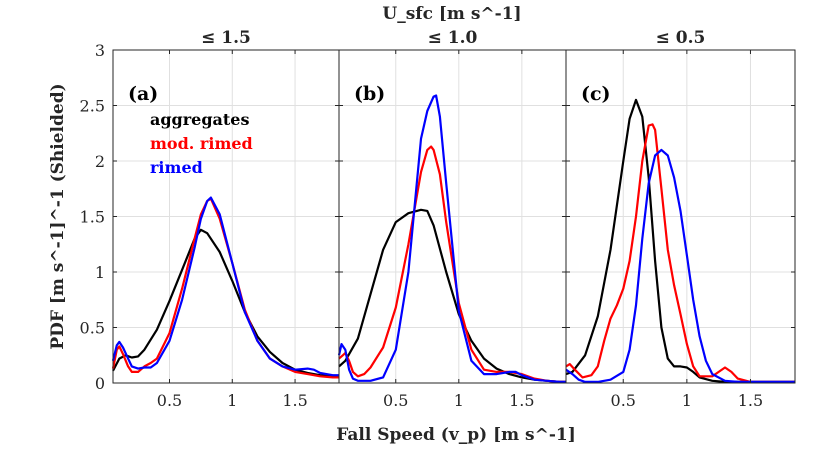  I want to click on legend-entry: rimed, so click(176, 167).